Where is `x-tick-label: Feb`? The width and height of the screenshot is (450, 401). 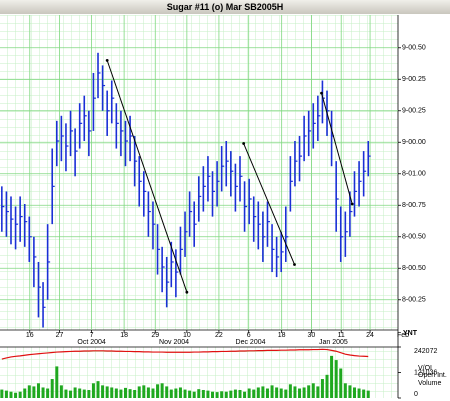 x-tick-label: Feb is located at coordinates (403, 335).